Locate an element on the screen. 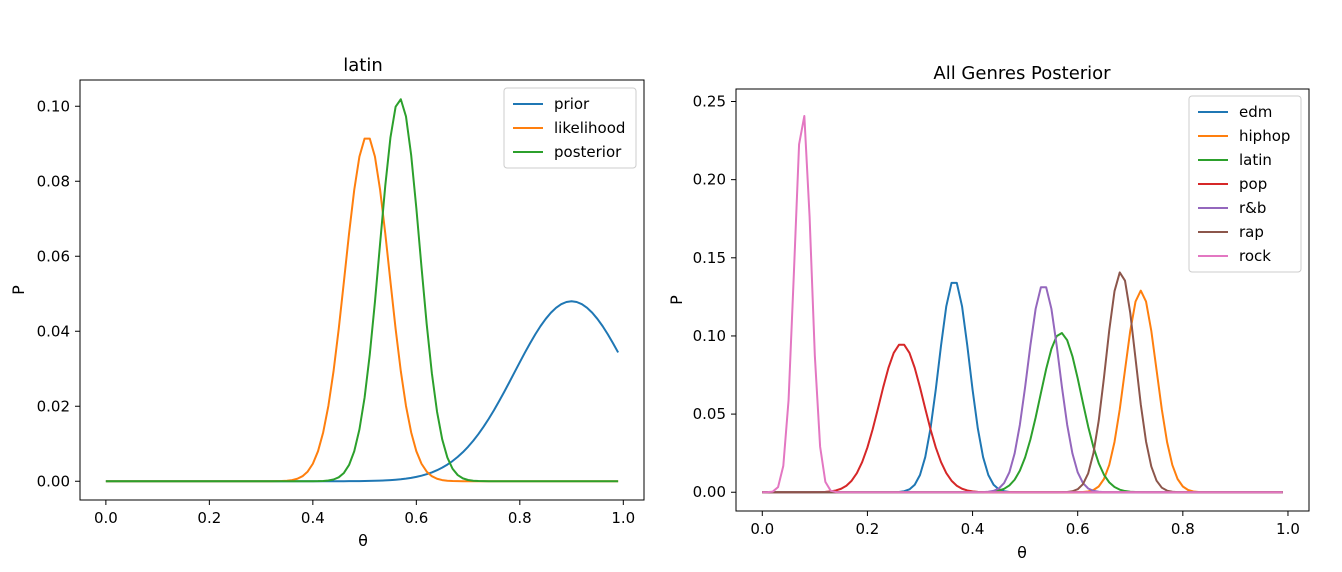  legend-label: rap is located at coordinates (1251, 232).